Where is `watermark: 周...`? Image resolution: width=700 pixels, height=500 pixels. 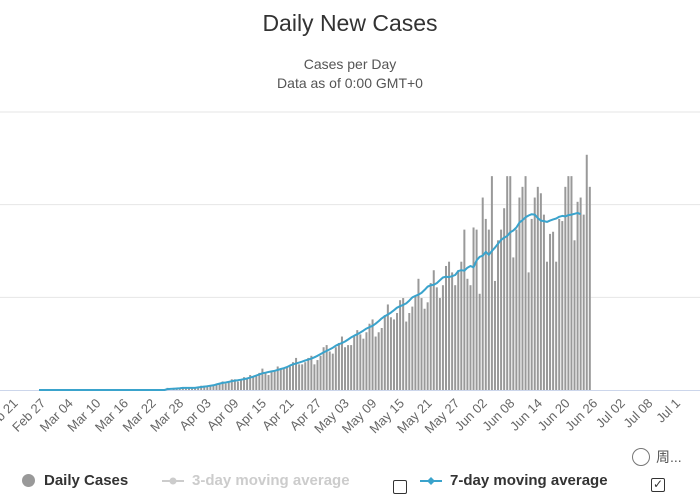
watermark: 周... is located at coordinates (657, 457).